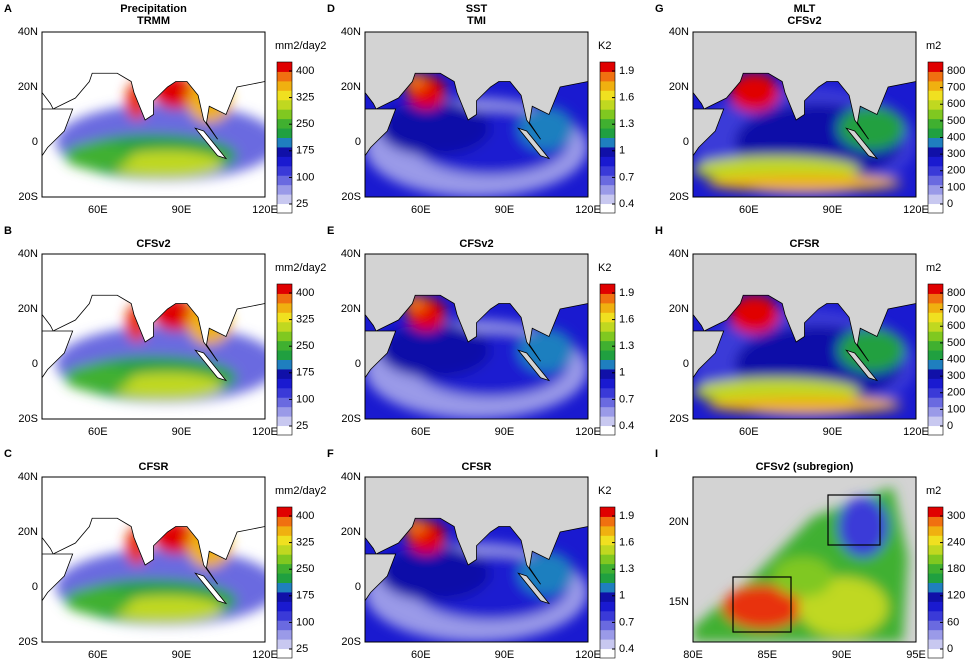  I want to click on colorbar-label: 250, so click(305, 569).